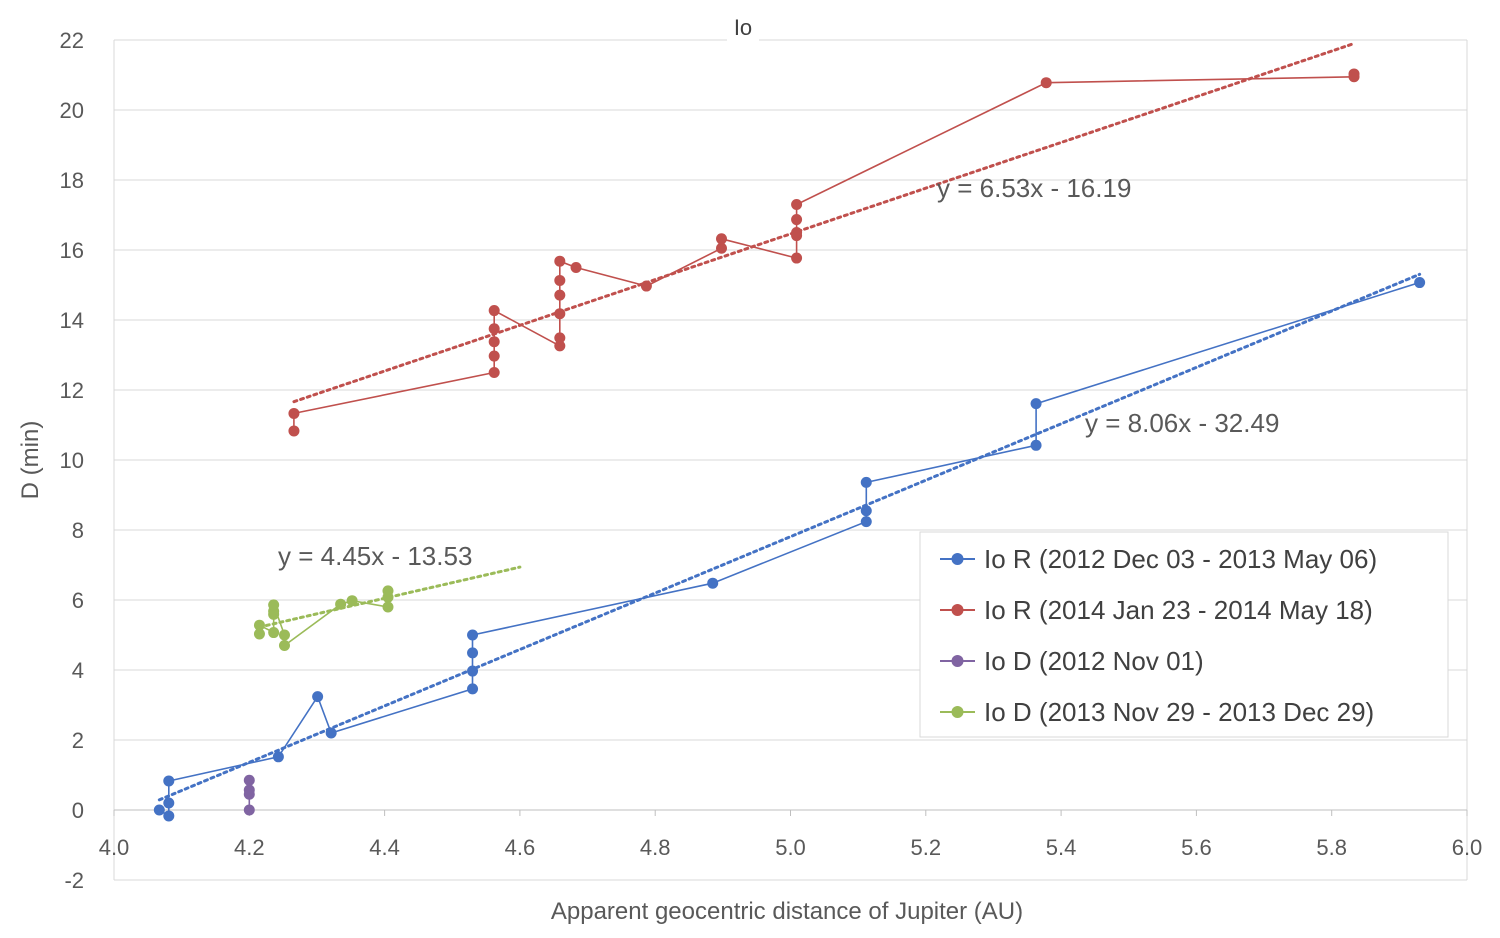 The image size is (1500, 938). I want to click on x-tick-label: 5.0, so click(790, 847).